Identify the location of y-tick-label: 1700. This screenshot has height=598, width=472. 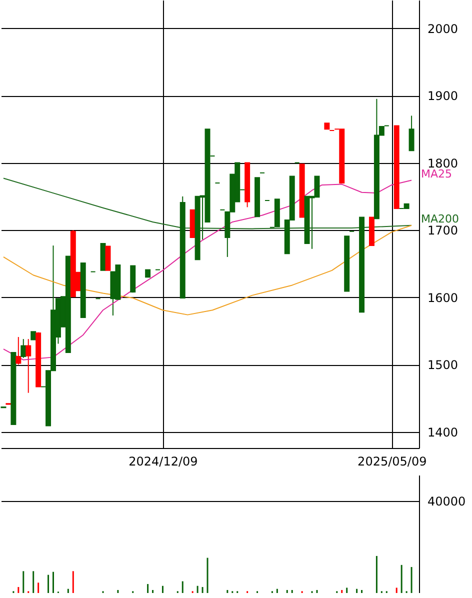
(443, 231).